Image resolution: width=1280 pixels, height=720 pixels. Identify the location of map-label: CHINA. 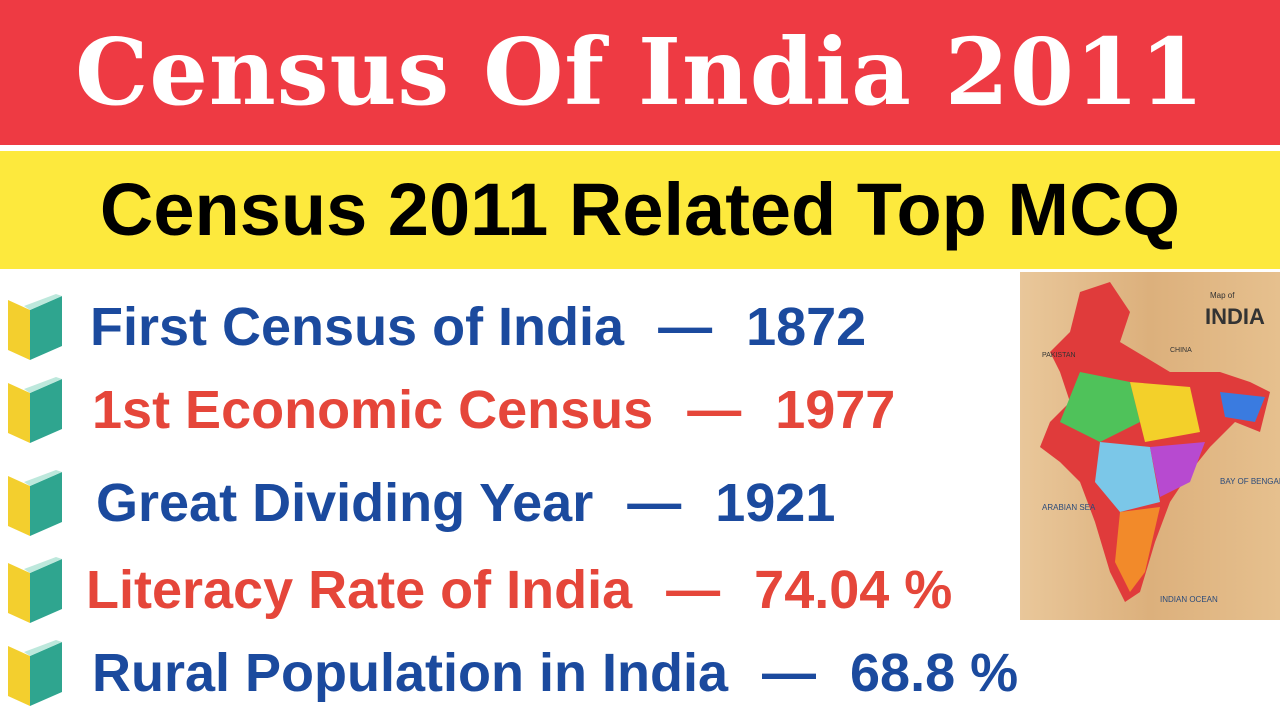
(1181, 350).